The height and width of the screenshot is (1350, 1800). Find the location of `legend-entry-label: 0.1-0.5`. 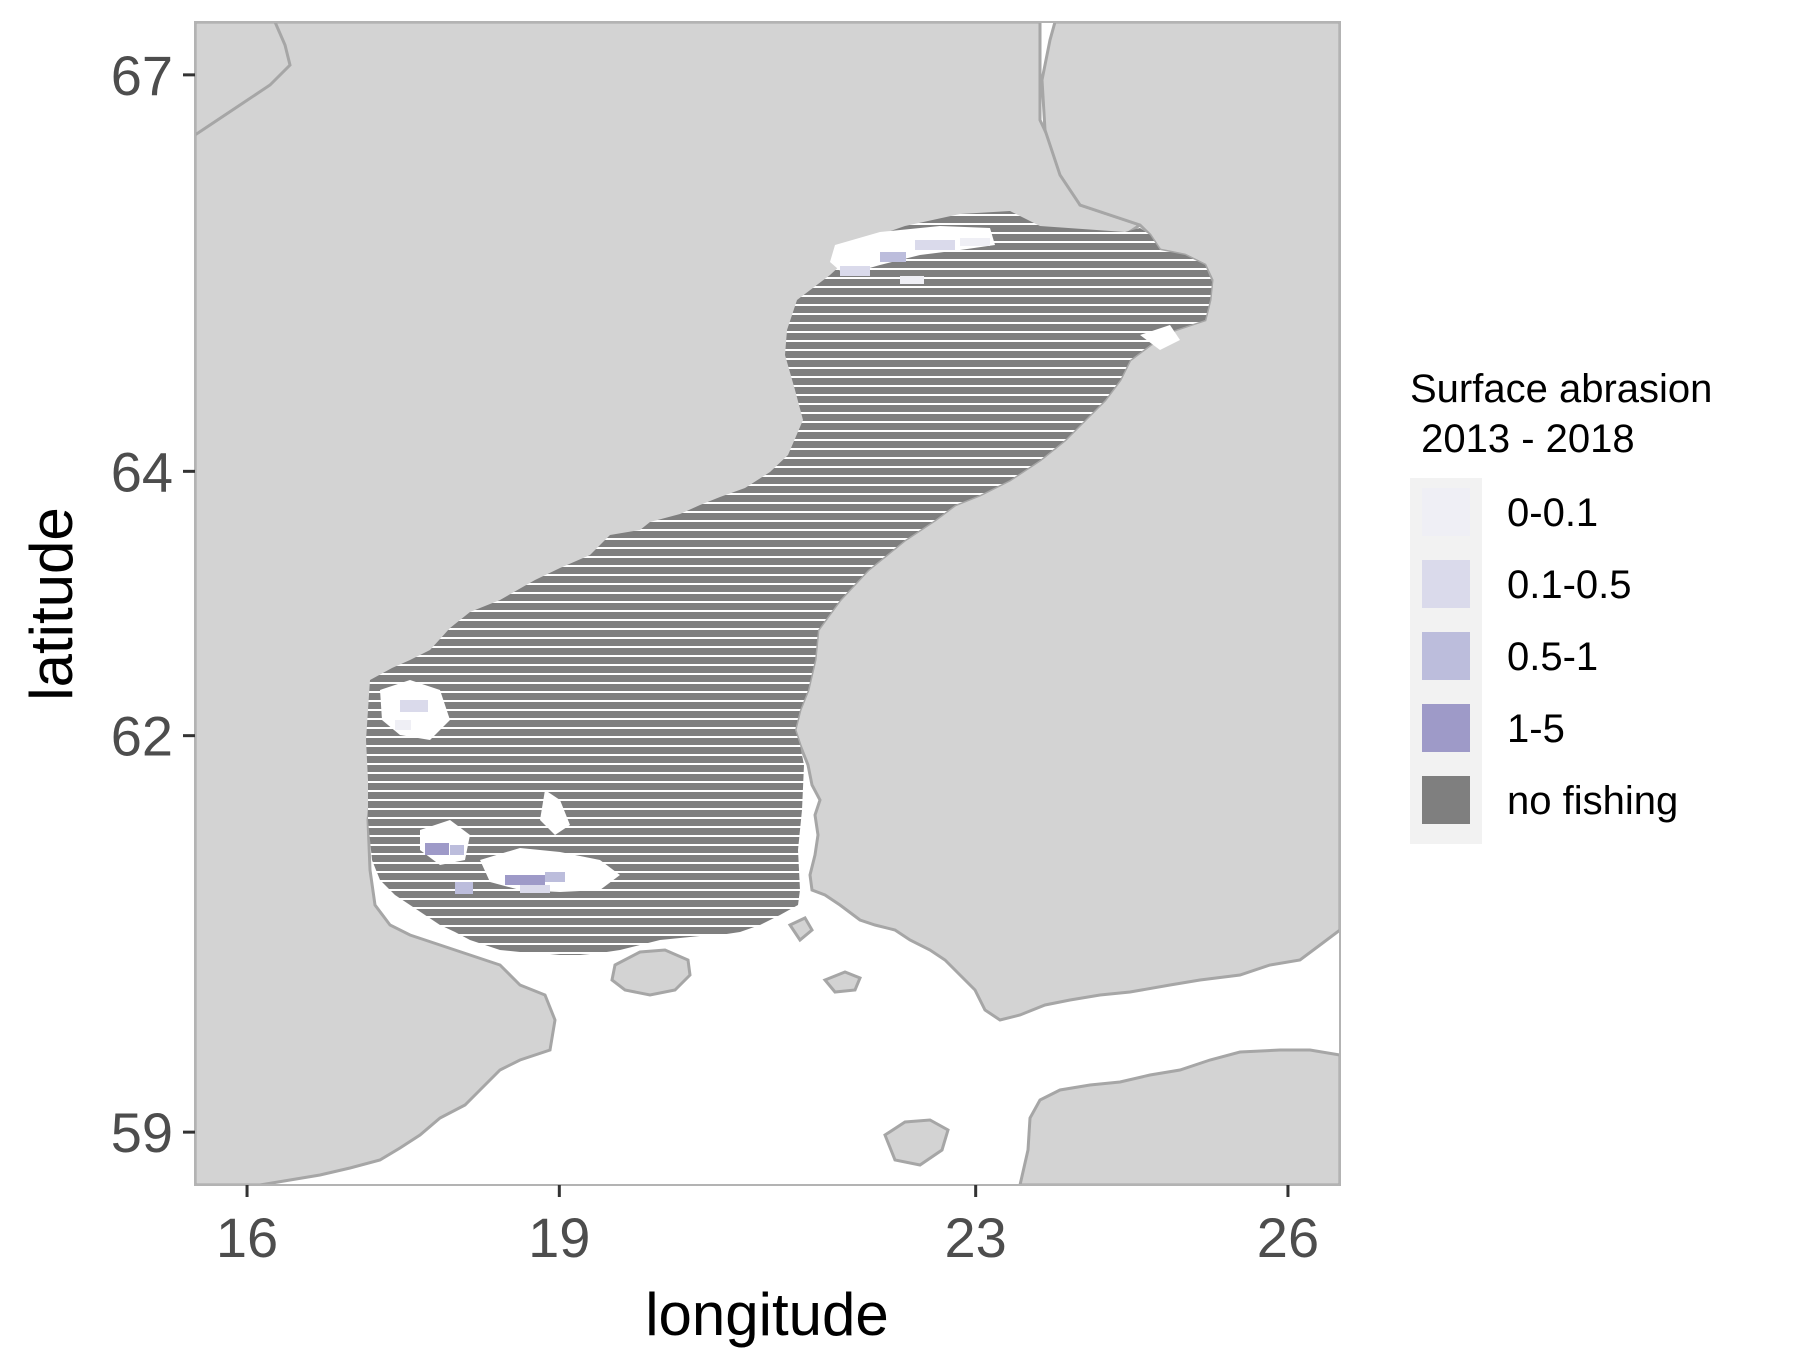

legend-entry-label: 0.1-0.5 is located at coordinates (1569, 585).